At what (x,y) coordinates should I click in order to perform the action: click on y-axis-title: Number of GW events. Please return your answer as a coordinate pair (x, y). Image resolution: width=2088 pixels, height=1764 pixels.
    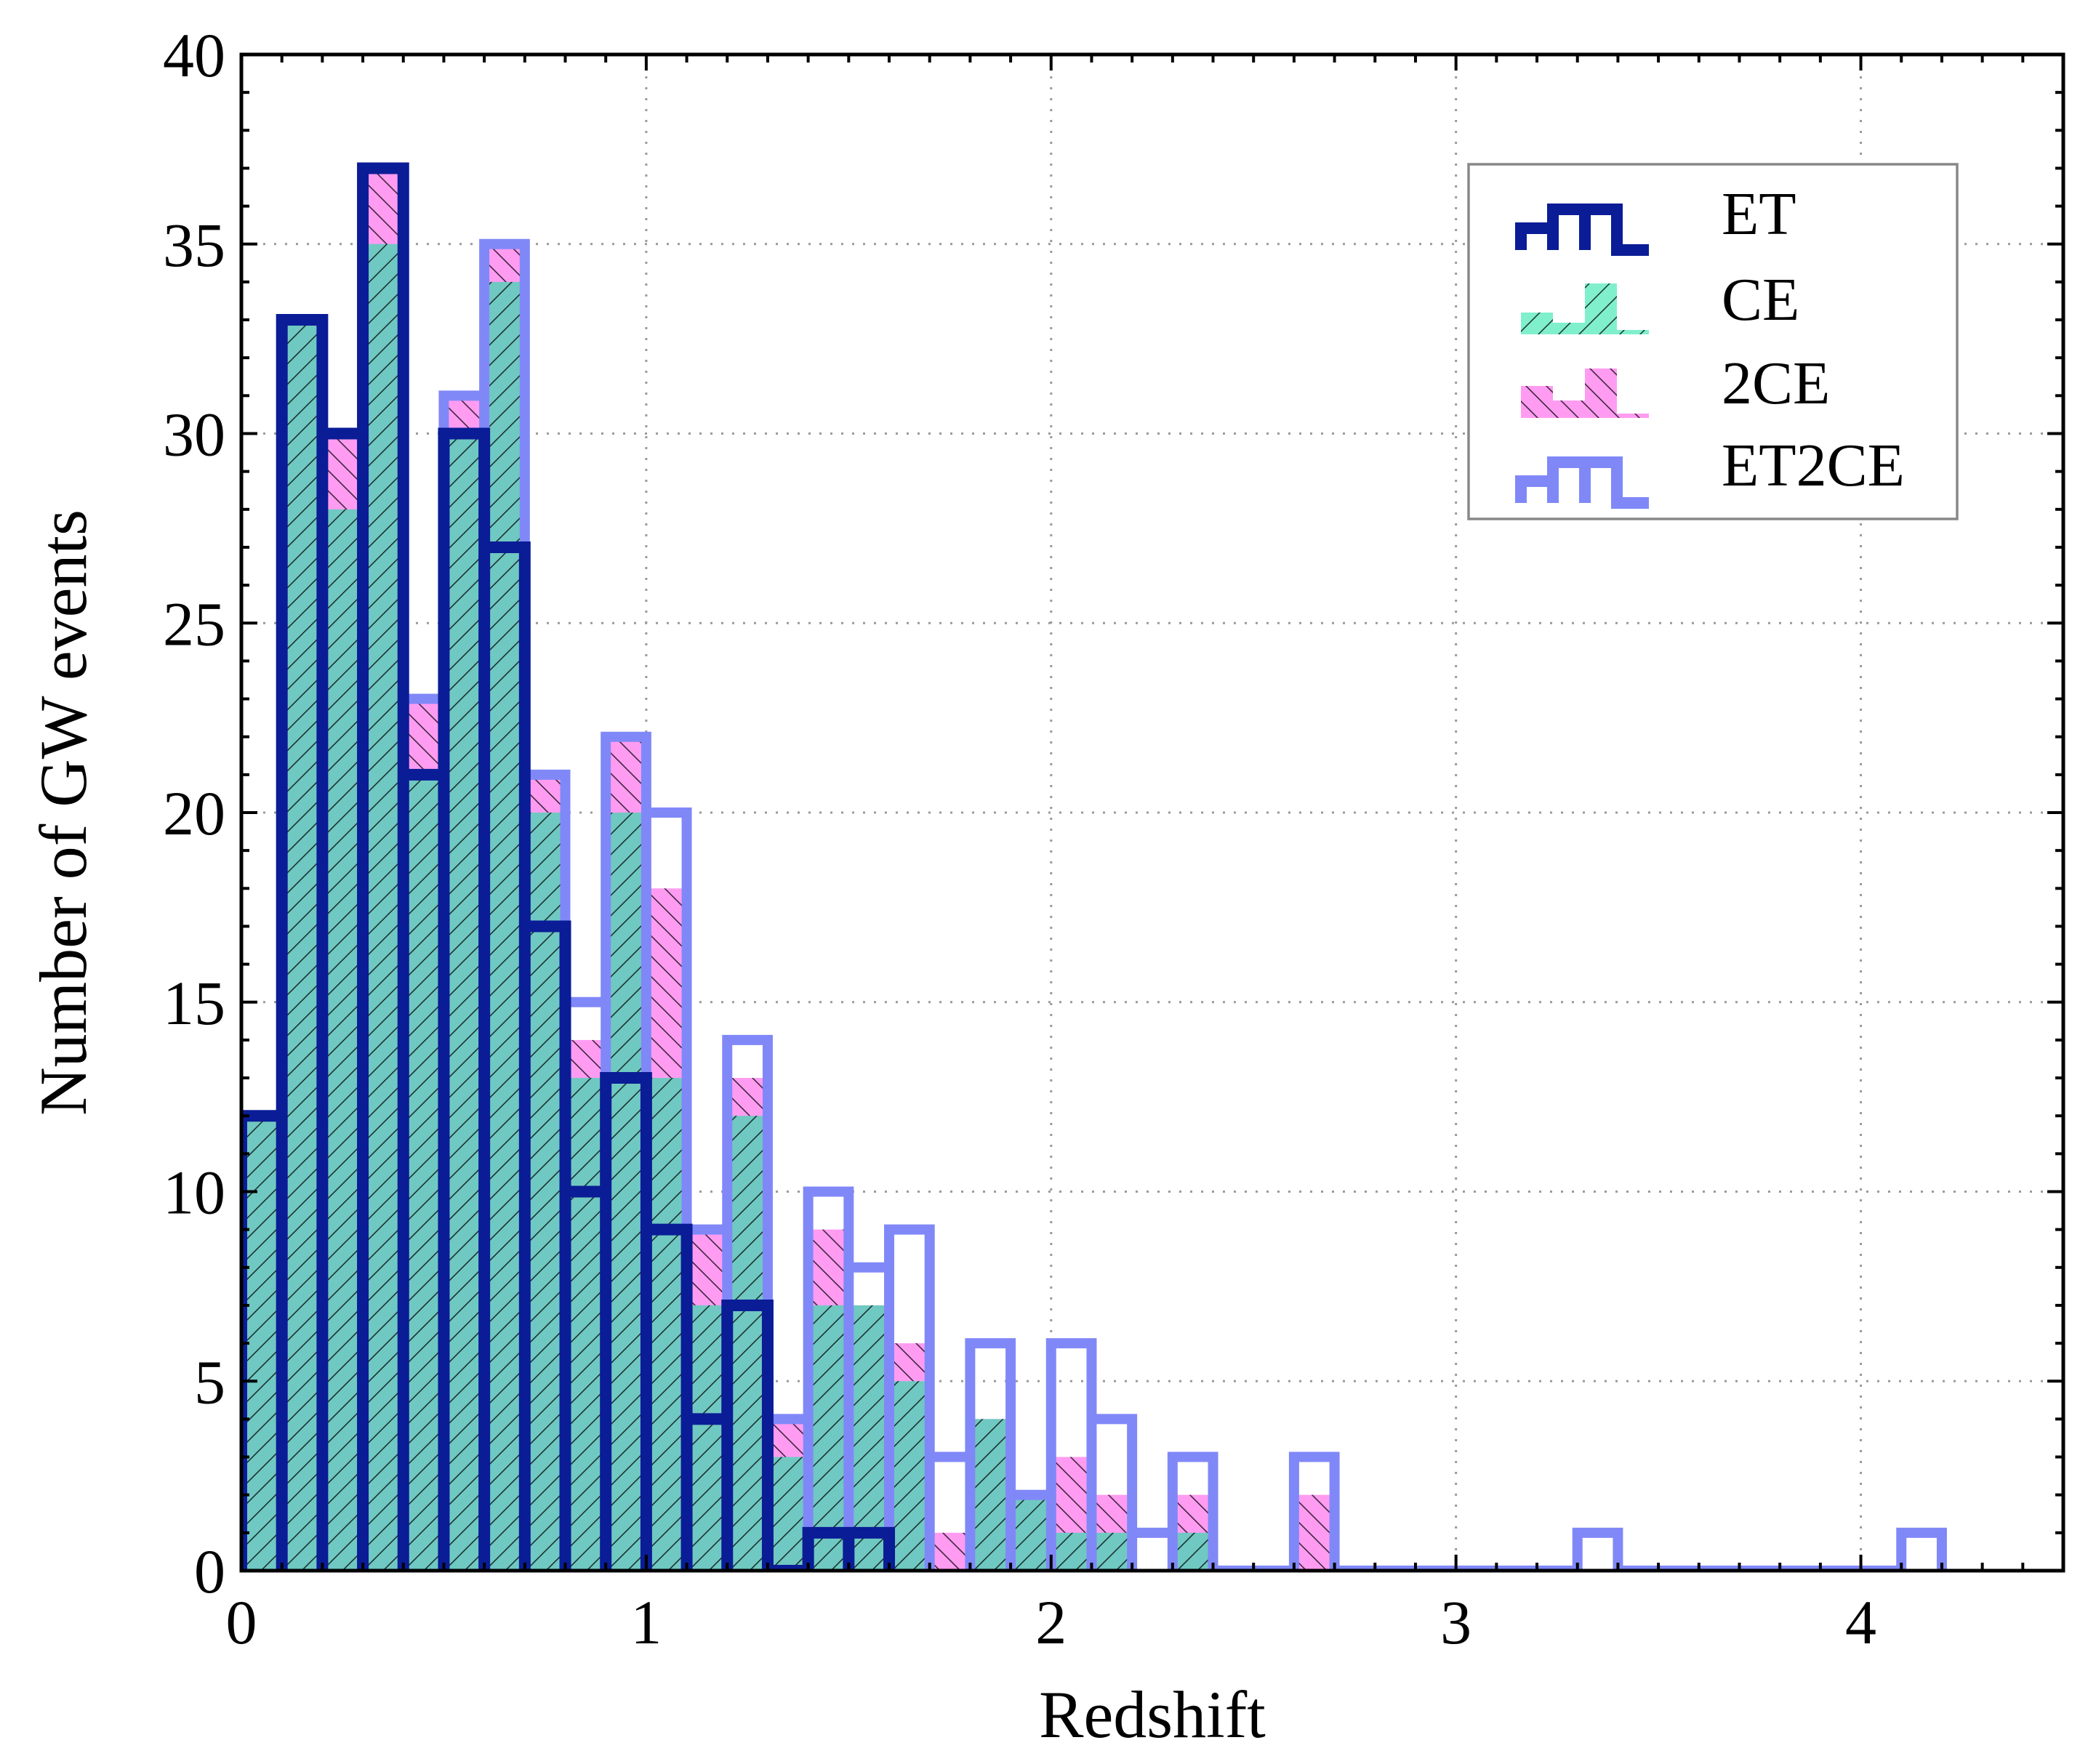
    Looking at the image, I should click on (63, 813).